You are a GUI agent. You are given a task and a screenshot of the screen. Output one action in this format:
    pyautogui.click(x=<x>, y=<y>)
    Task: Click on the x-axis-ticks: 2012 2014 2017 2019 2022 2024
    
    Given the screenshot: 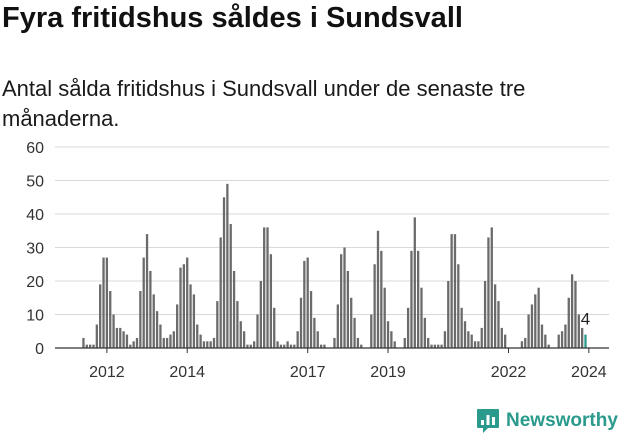 What is the action you would take?
    pyautogui.click(x=348, y=364)
    